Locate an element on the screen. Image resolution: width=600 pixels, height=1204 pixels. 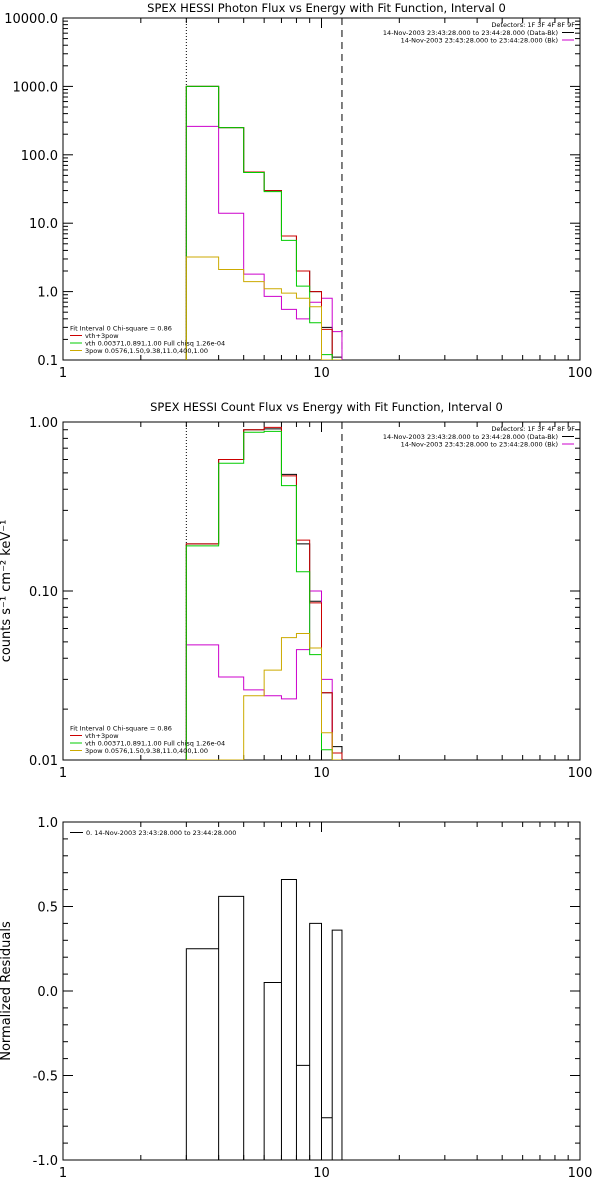
y-tick-label: 0.5 is located at coordinates (47, 908).